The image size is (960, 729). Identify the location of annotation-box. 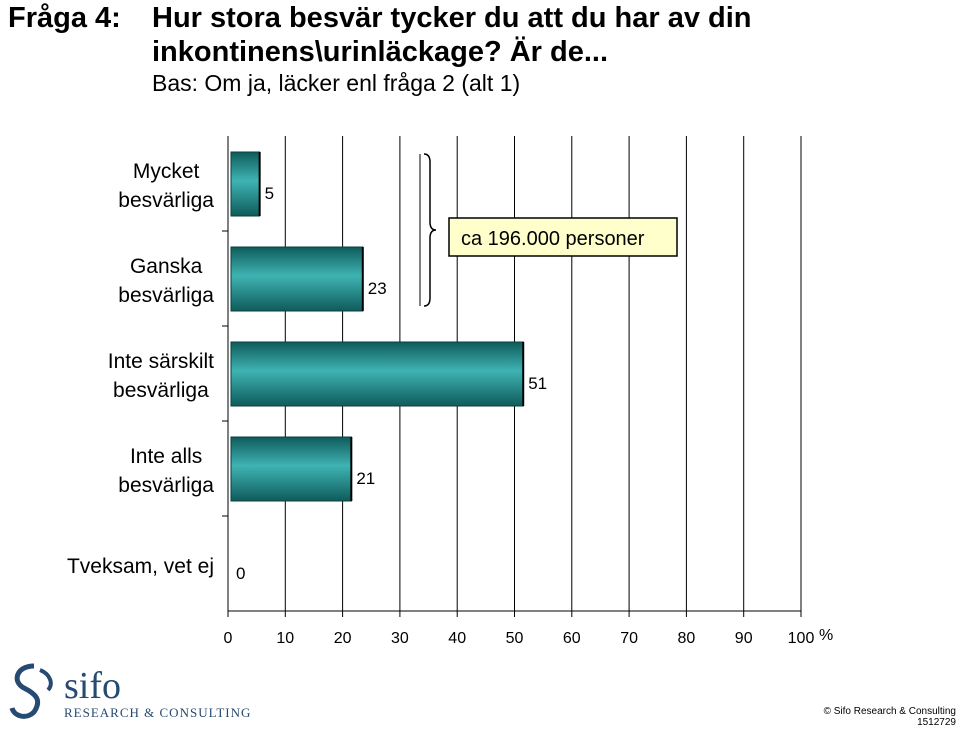
(563, 237).